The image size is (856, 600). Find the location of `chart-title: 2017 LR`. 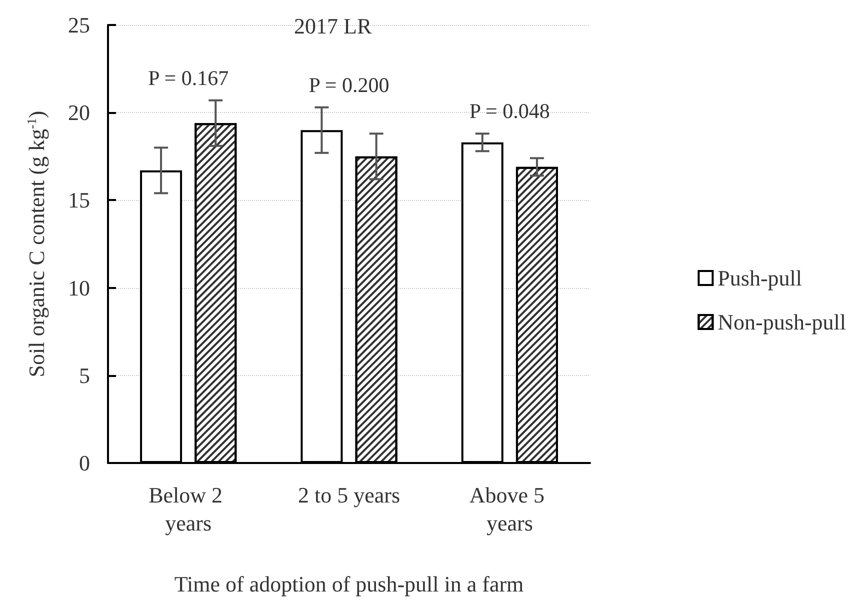

chart-title: 2017 LR is located at coordinates (333, 26).